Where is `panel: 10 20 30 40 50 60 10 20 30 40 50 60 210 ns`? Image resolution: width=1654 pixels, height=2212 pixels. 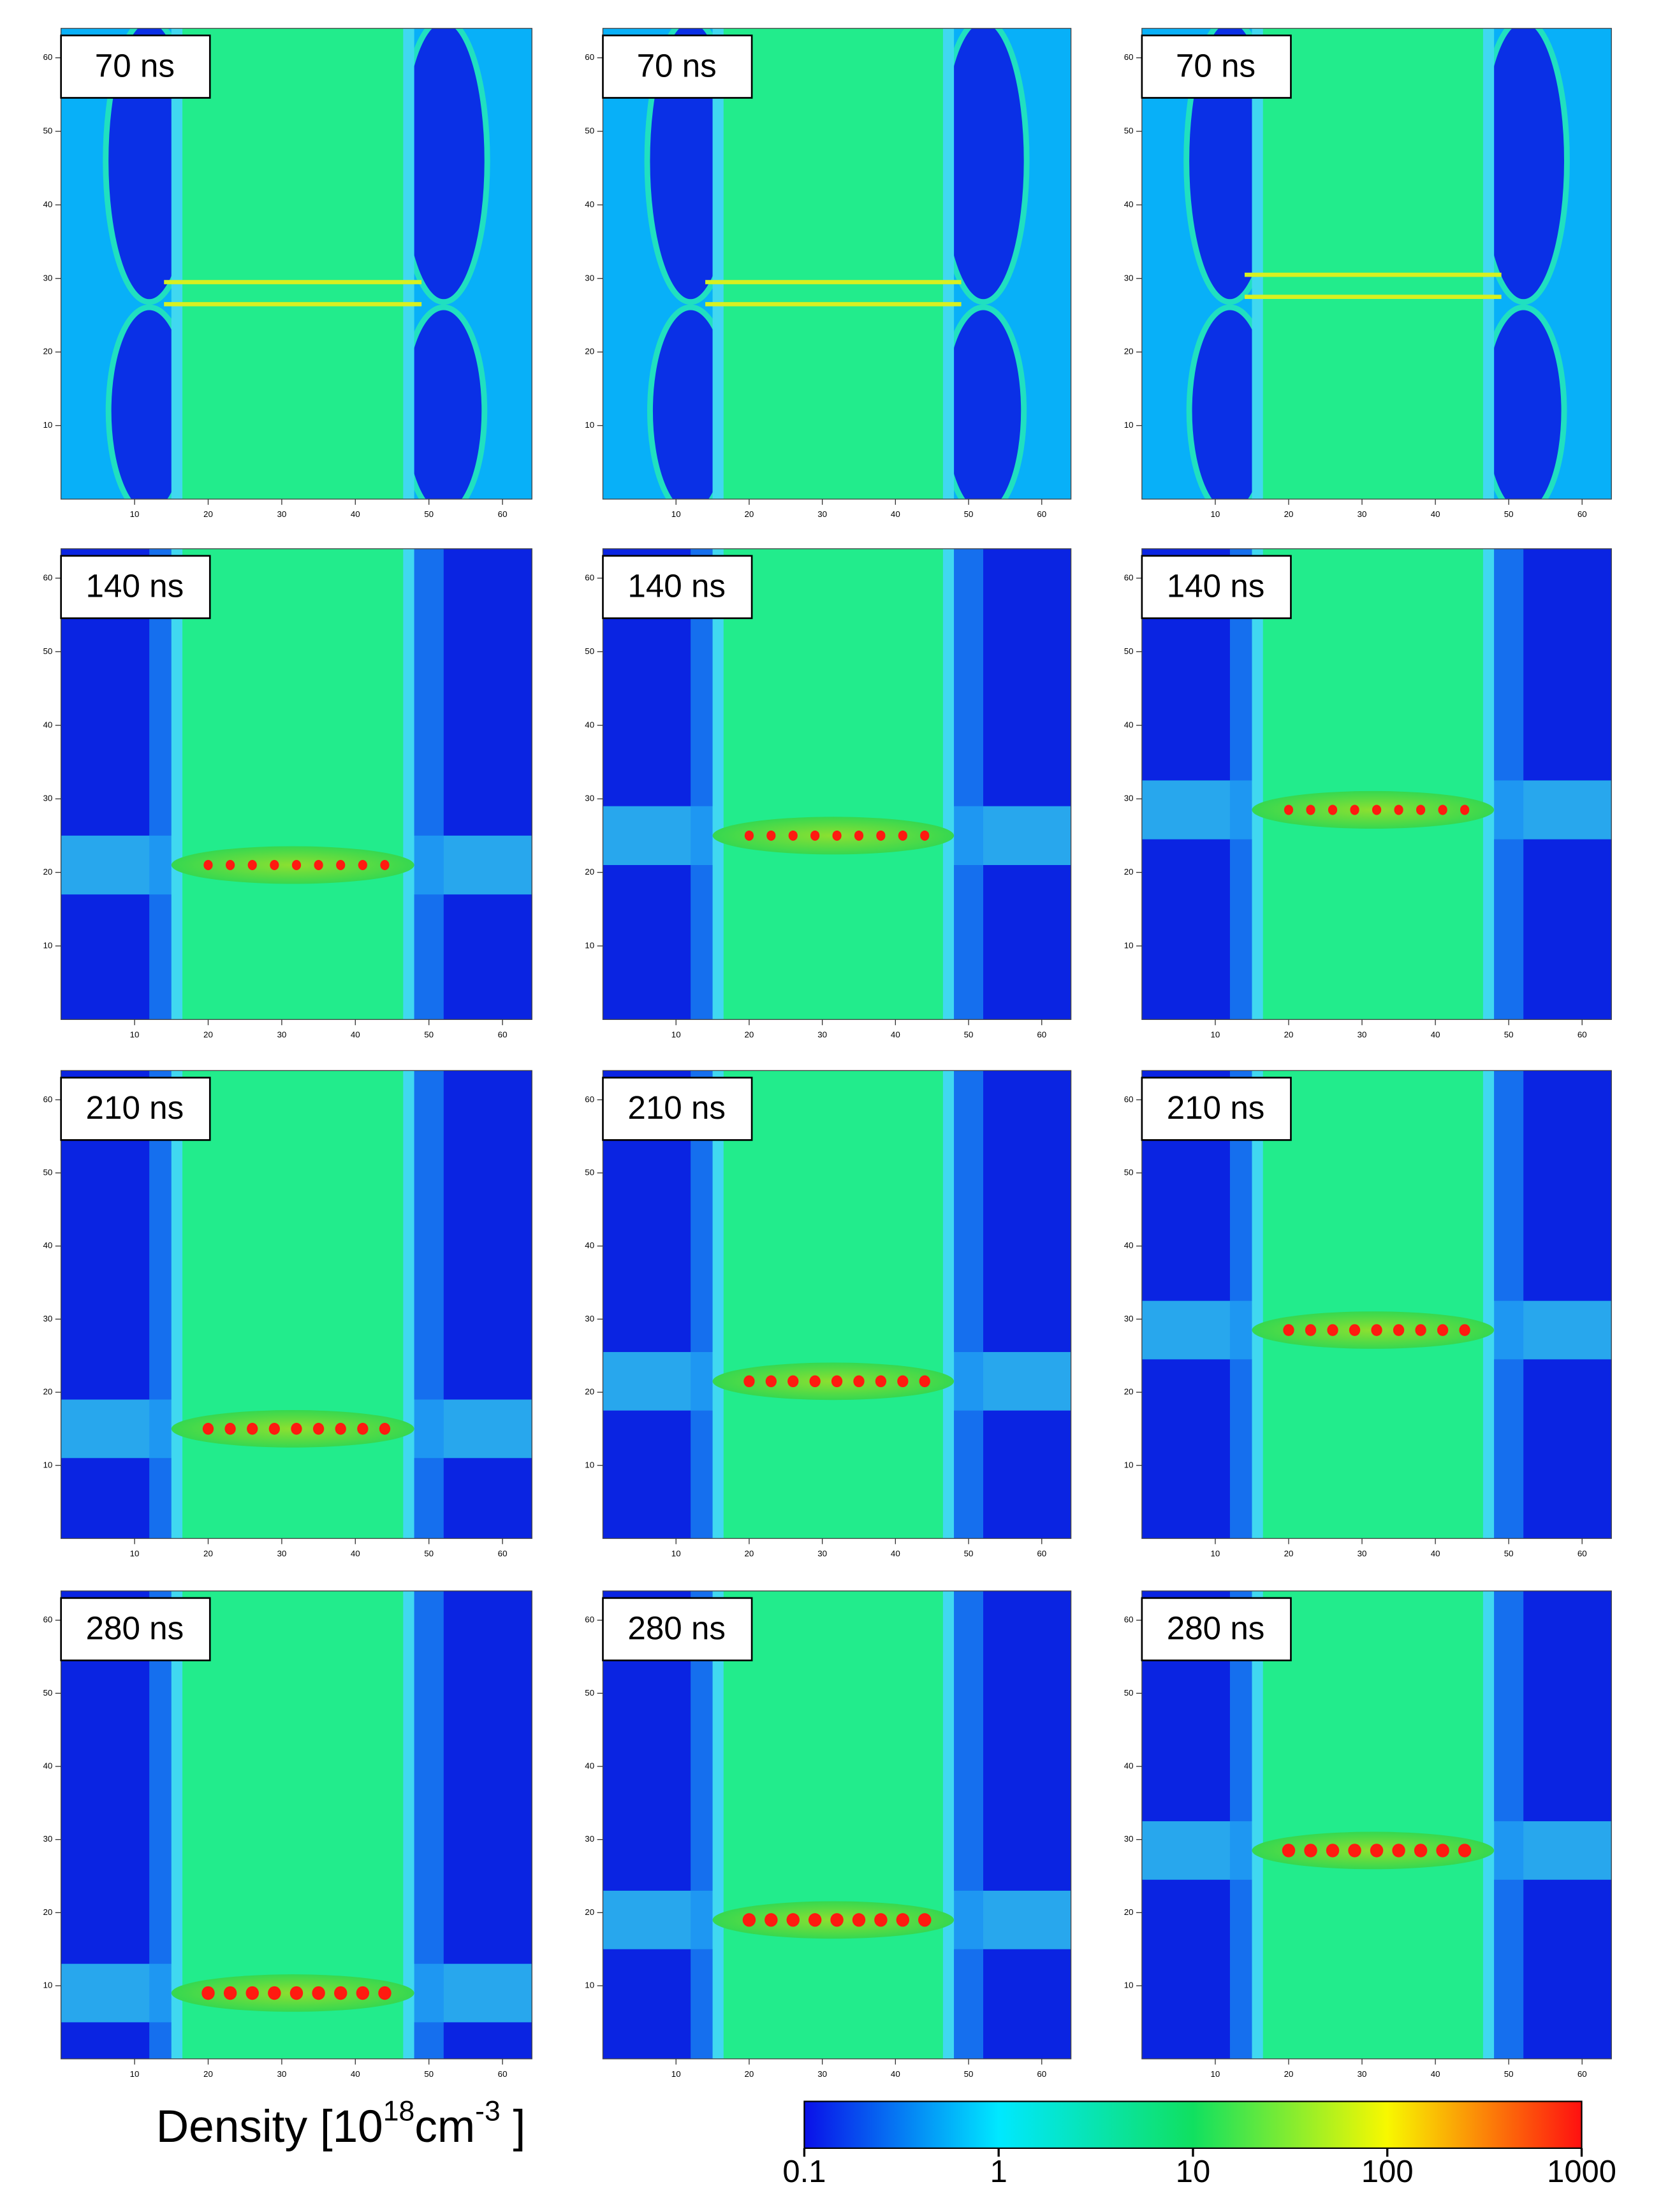
panel: 10 20 30 40 50 60 10 20 30 40 50 60 210 ns is located at coordinates (1368, 1314).